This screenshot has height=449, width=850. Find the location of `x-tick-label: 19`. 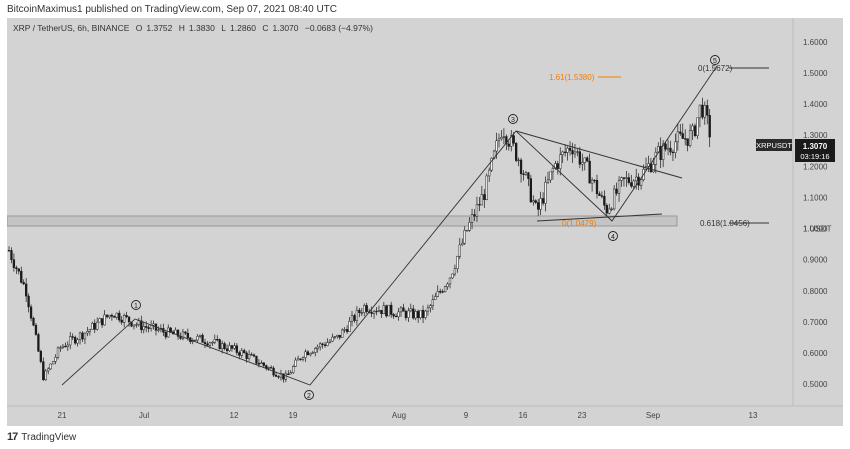

x-tick-label: 19 is located at coordinates (293, 415).